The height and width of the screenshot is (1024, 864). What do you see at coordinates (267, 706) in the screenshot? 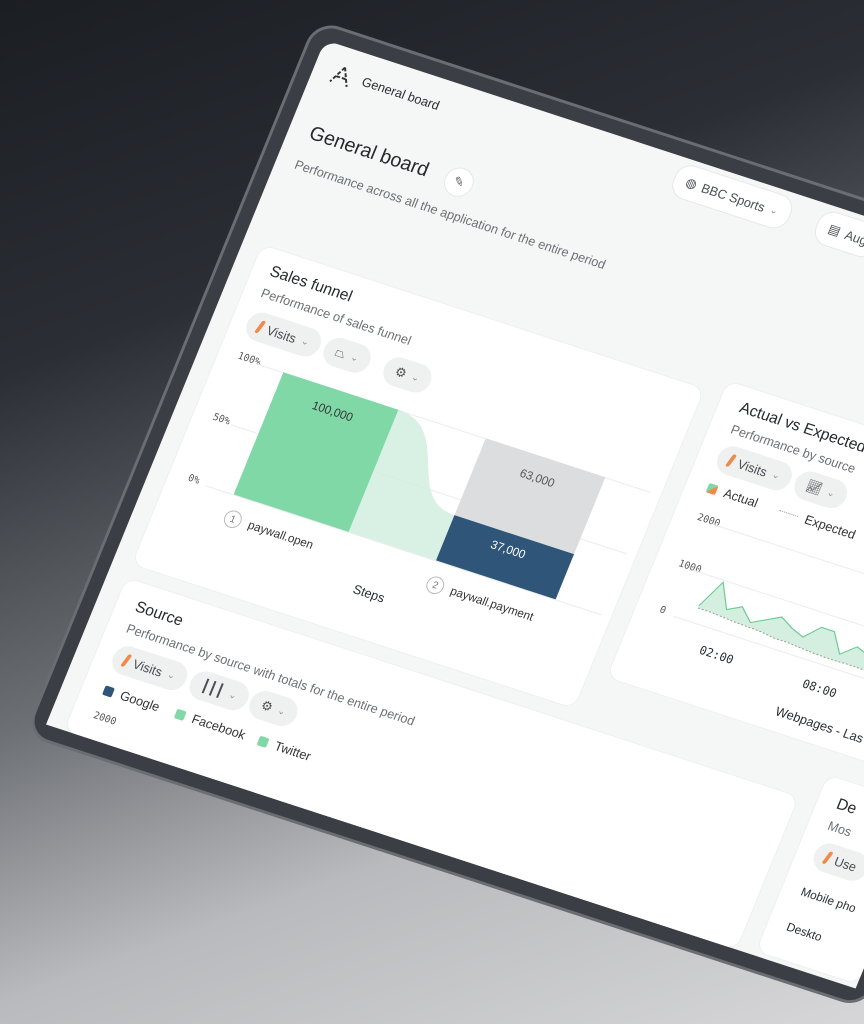
I see `gear-icon: ⚙` at bounding box center [267, 706].